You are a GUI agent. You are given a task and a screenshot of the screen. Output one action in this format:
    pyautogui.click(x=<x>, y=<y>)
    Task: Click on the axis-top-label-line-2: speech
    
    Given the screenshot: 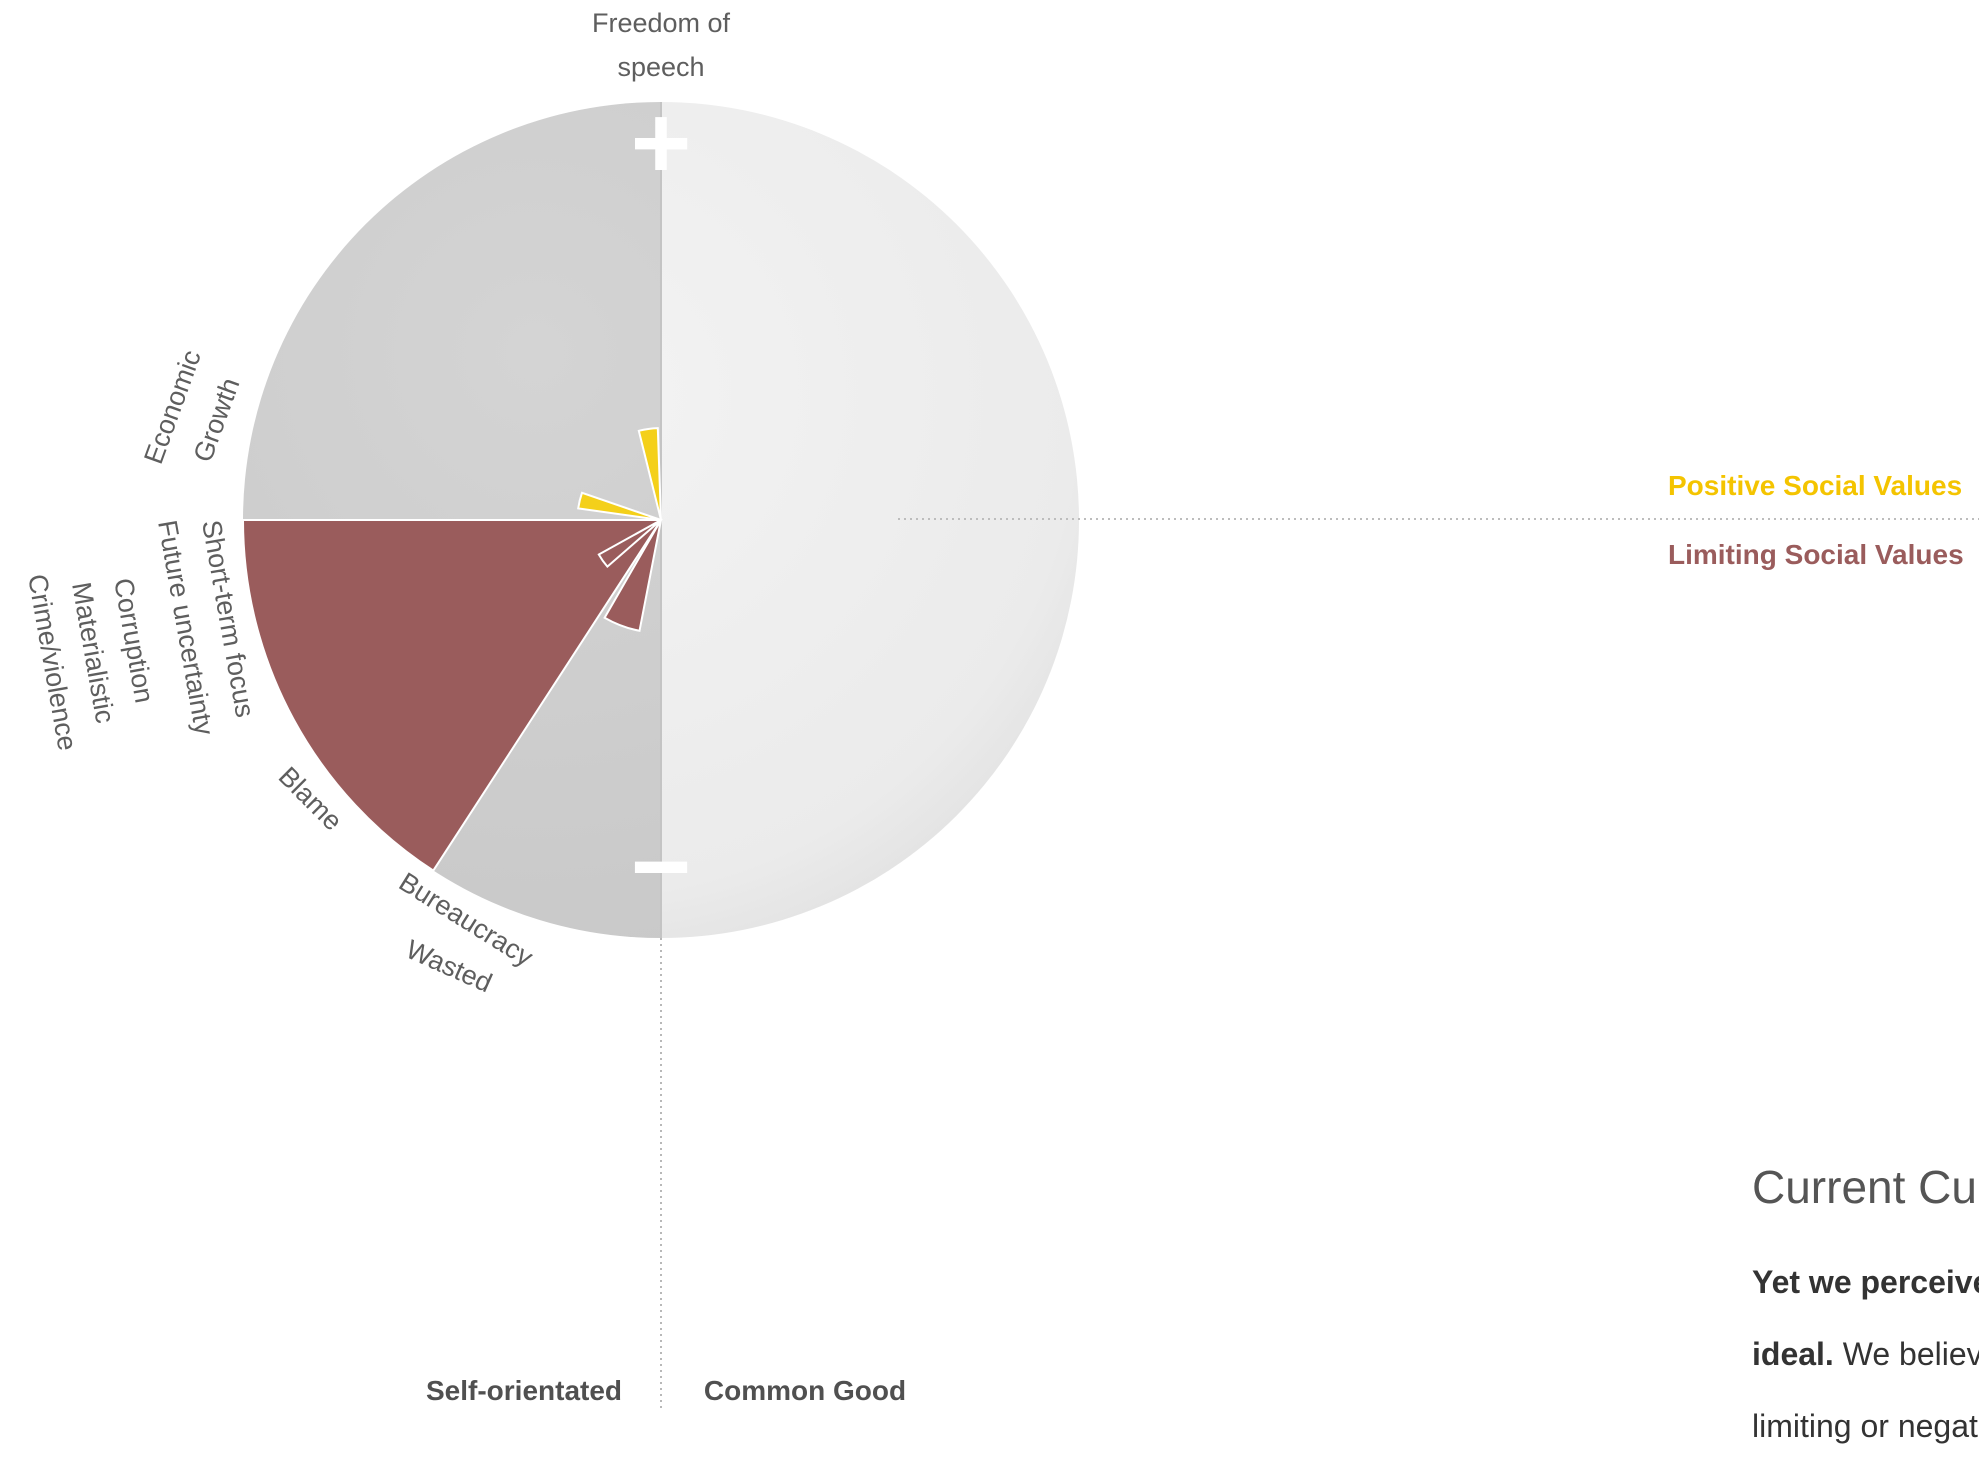 What is the action you would take?
    pyautogui.click(x=660, y=67)
    